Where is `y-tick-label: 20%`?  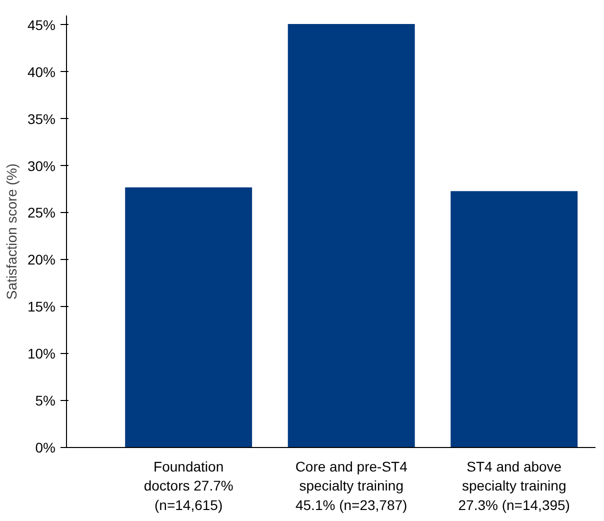
y-tick-label: 20% is located at coordinates (41, 260).